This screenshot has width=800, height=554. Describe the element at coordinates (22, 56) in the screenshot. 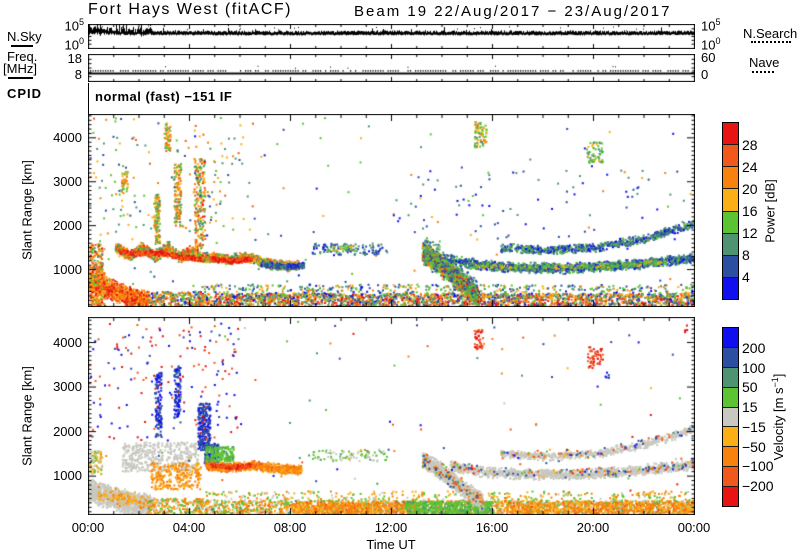

I see `freq-label-line1: Freq.` at that location.